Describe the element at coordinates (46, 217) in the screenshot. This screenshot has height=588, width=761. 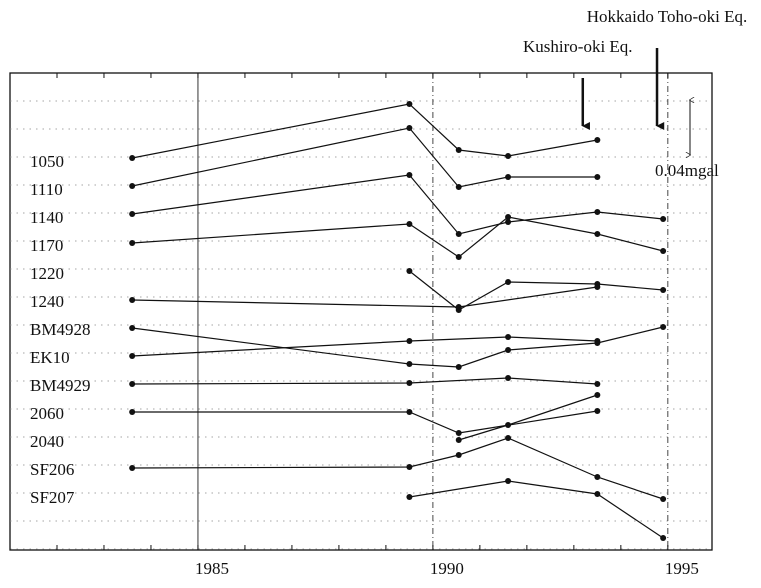
I see `series-label: 1140` at that location.